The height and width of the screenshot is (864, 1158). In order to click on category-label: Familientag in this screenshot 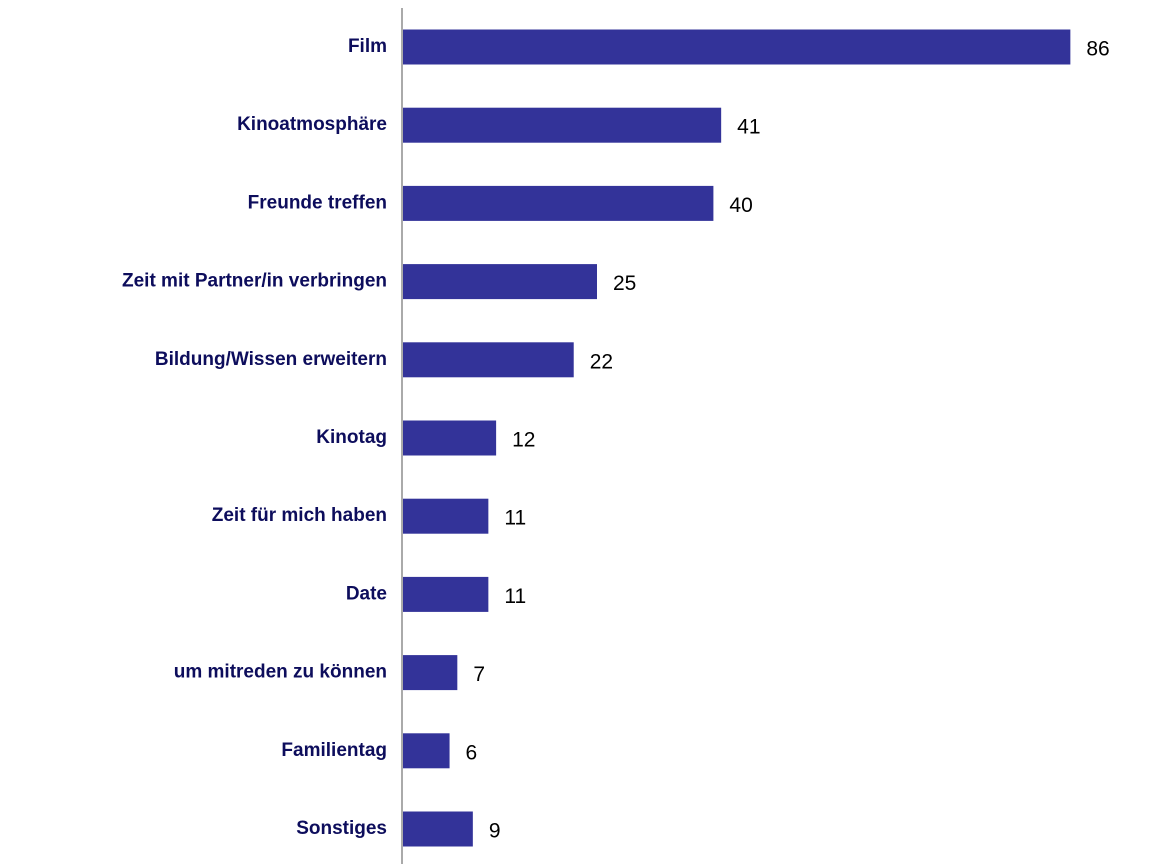, I will do `click(334, 750)`.